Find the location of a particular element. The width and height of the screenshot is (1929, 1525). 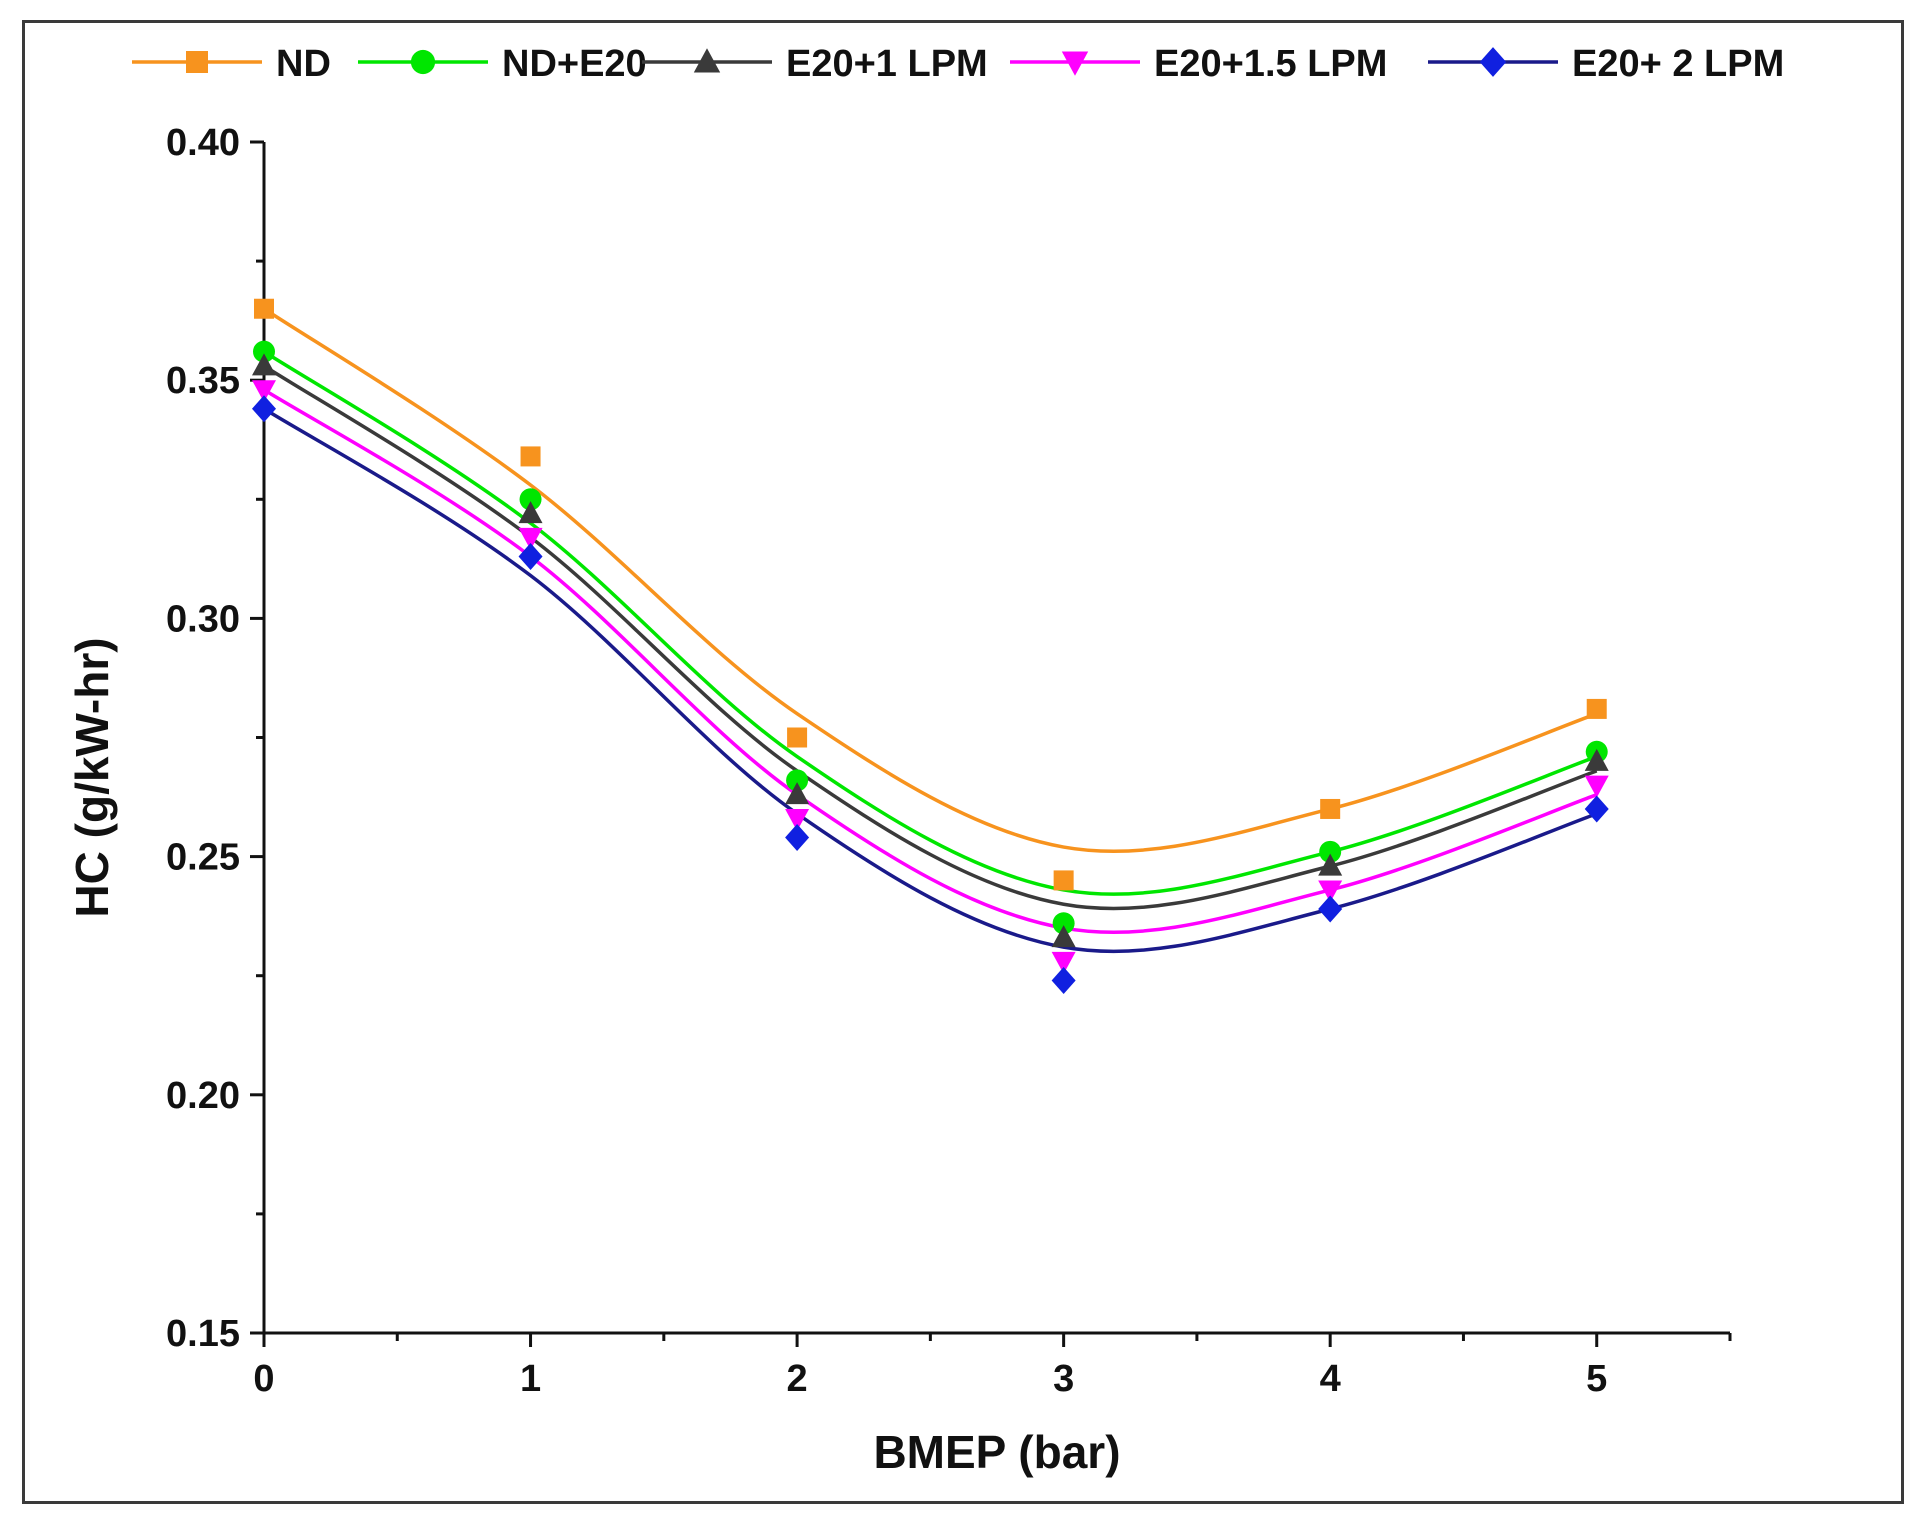

legend-item: E20+1 LPM is located at coordinates (815, 64).